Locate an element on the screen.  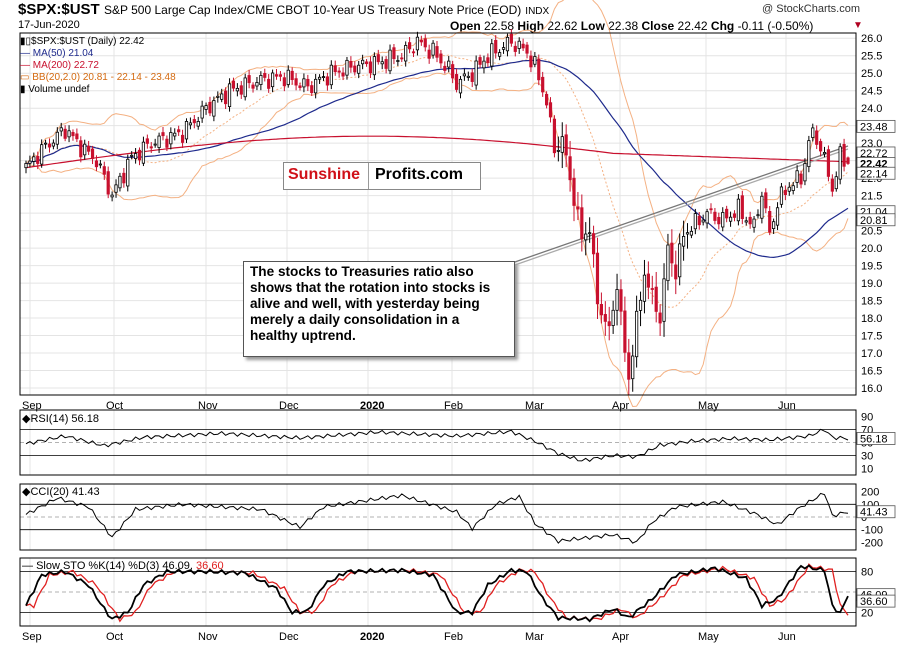
price-box-label: 22.72 is located at coordinates (874, 154).